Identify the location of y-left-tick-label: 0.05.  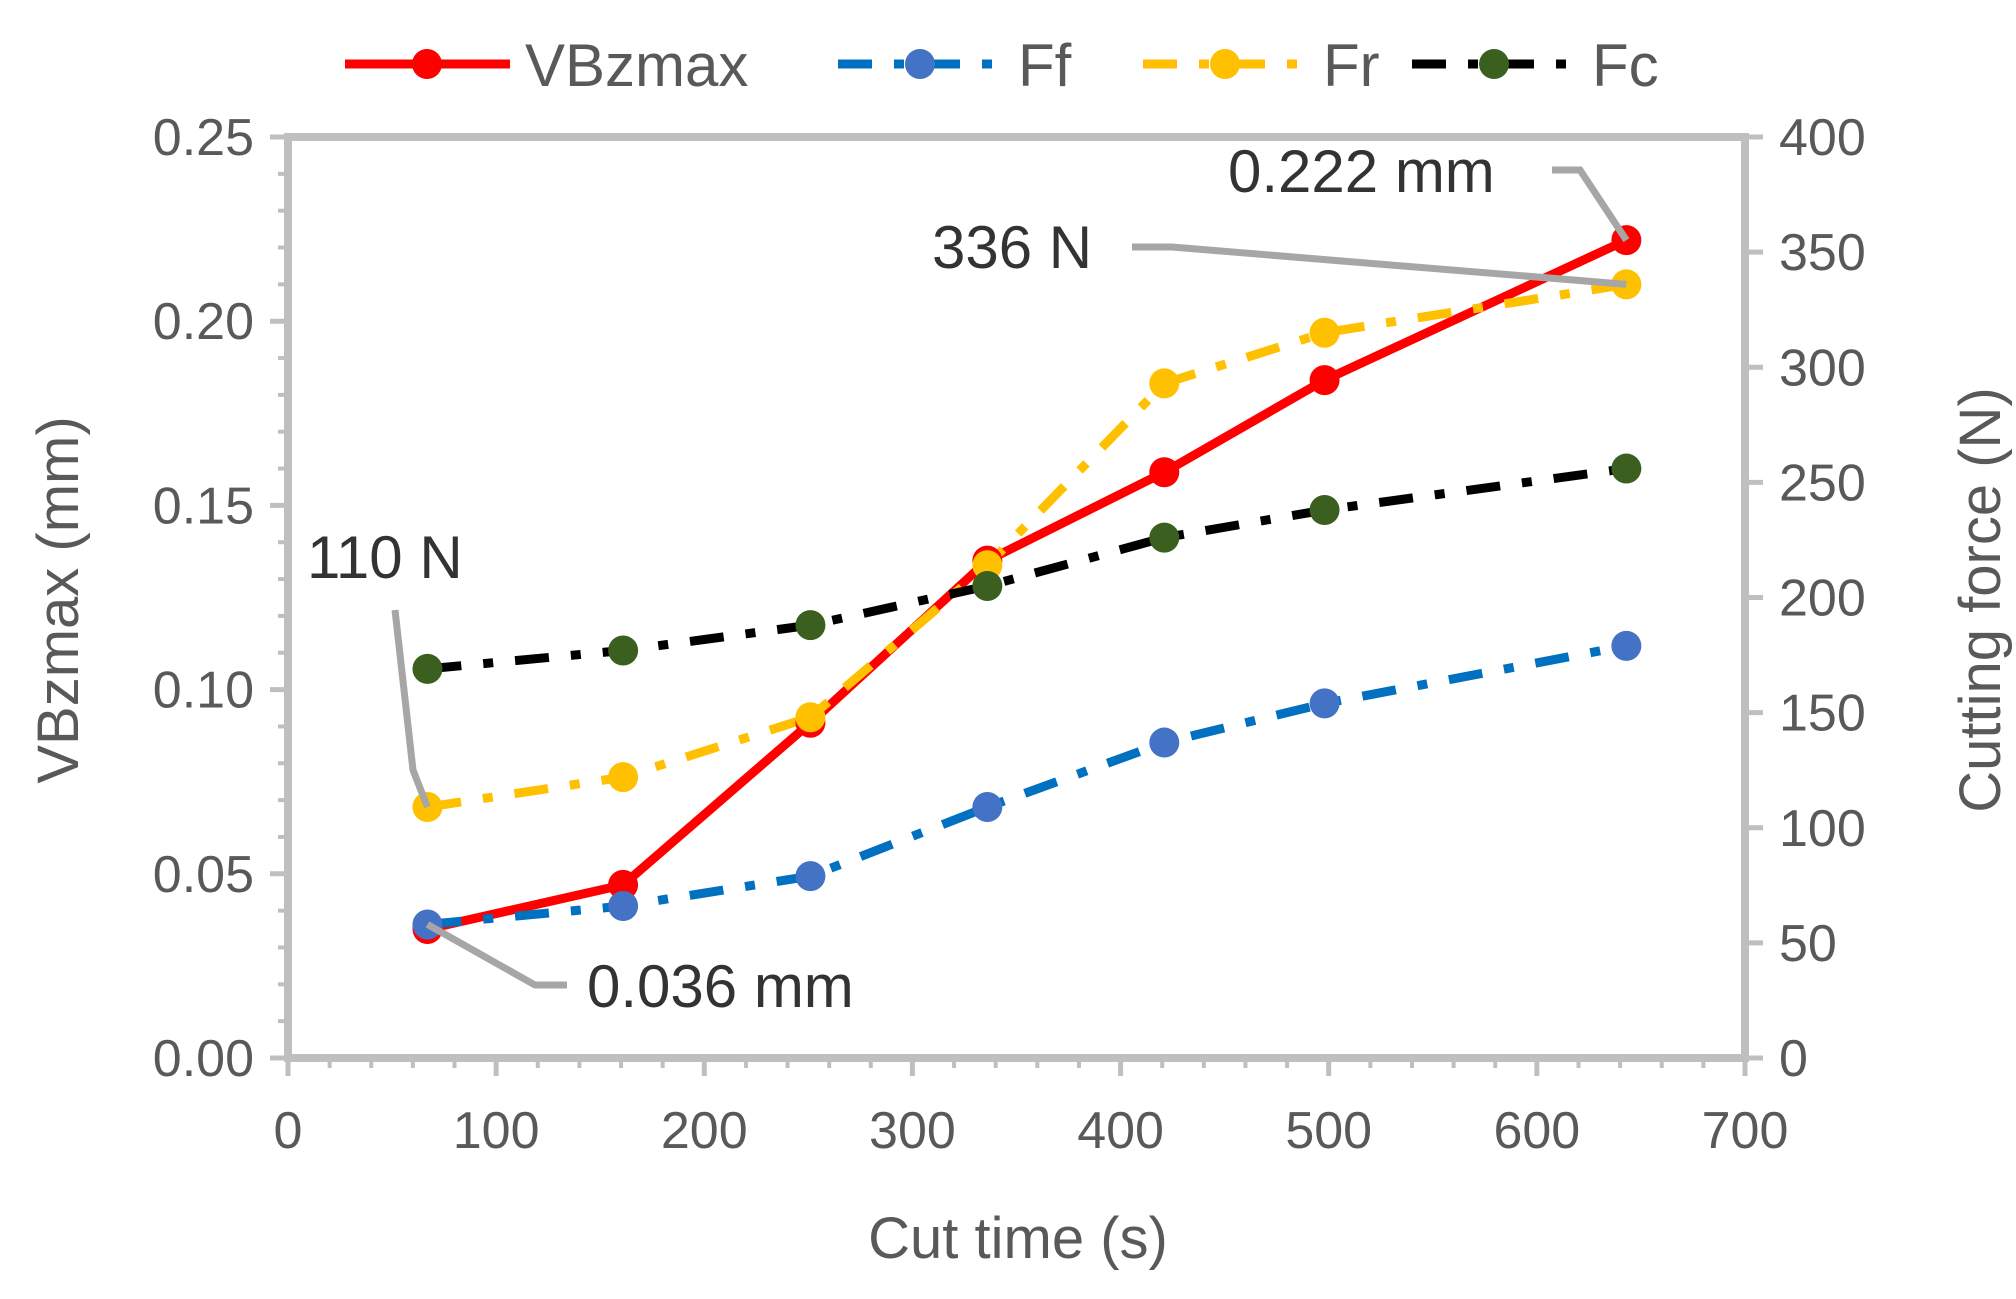
(203, 875).